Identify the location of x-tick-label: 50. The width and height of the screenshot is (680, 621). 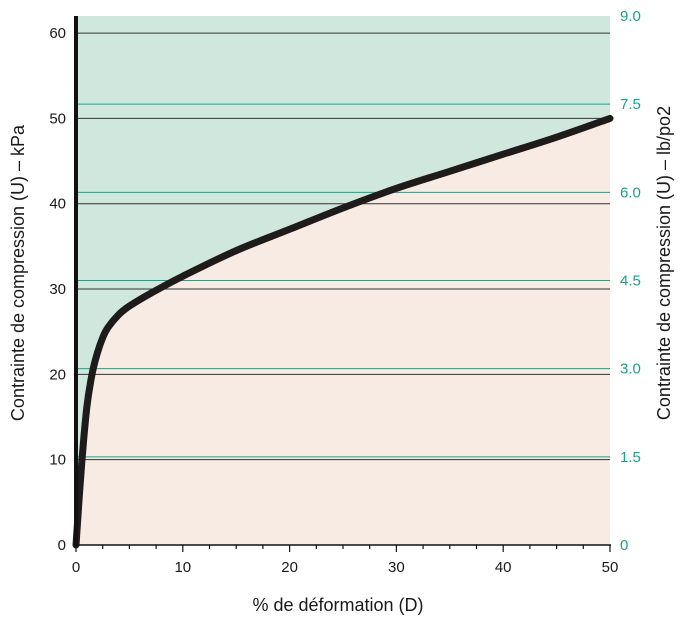
(610, 567).